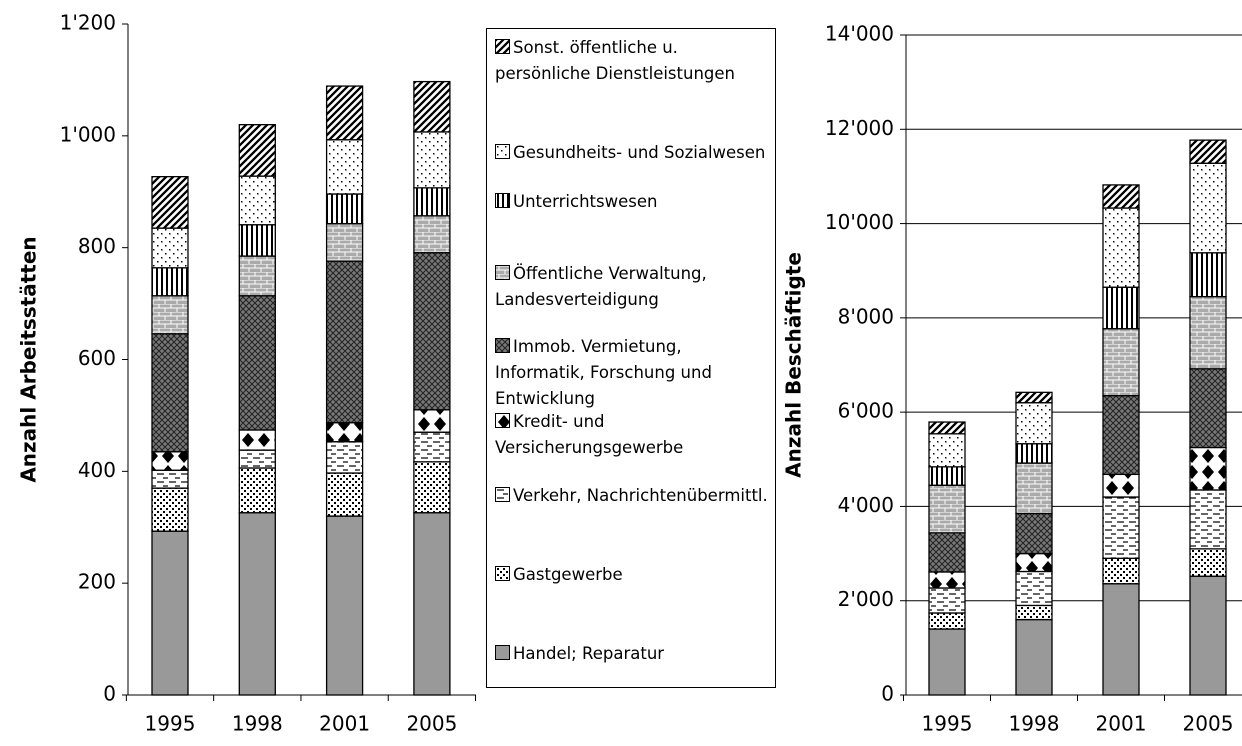 This screenshot has width=1242, height=746. I want to click on legend-label: Unterrichtswesen, so click(585, 201).